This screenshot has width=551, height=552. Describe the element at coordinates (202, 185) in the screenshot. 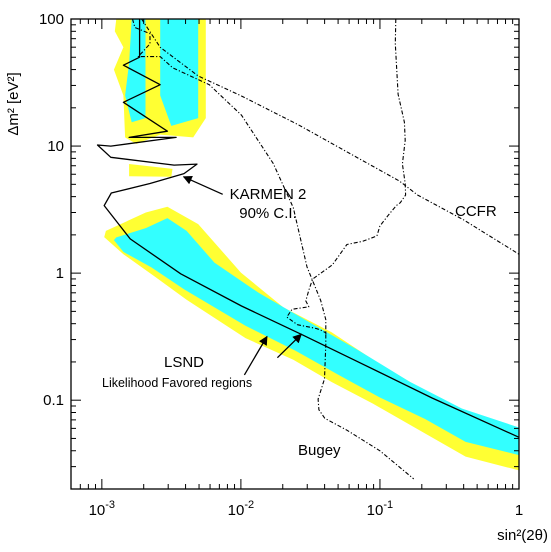

I see `karmen-label-arrow` at that location.